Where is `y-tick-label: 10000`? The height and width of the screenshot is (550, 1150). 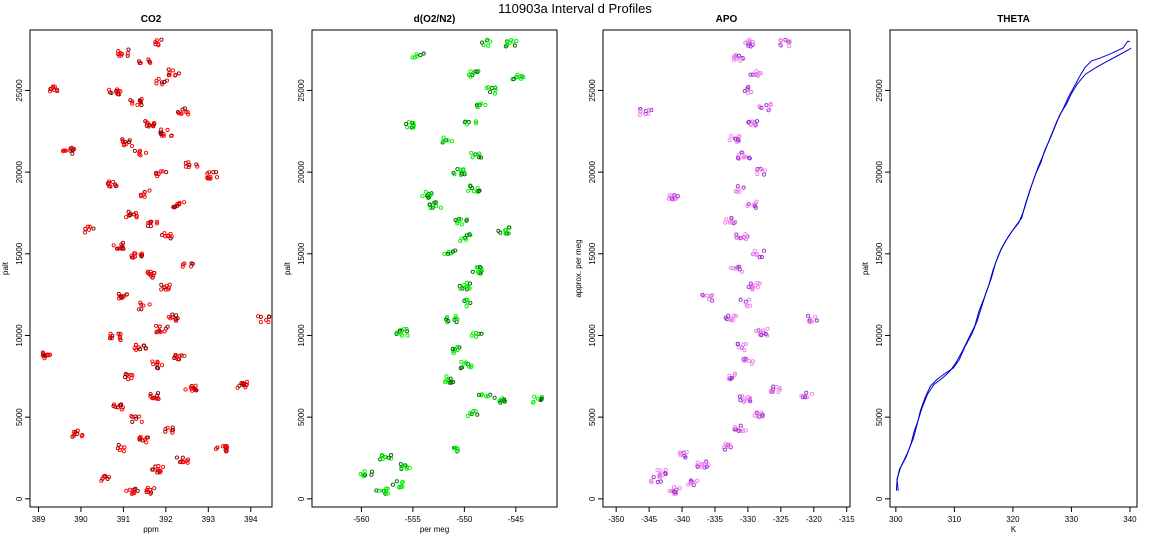
y-tick-label: 10000 is located at coordinates (592, 335).